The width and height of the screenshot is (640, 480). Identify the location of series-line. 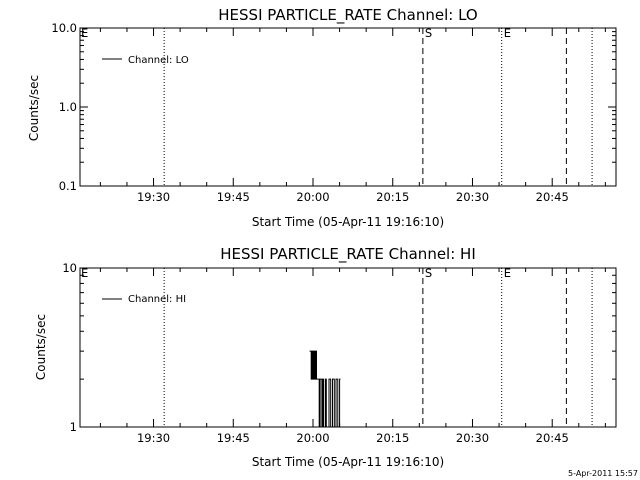
(325, 389).